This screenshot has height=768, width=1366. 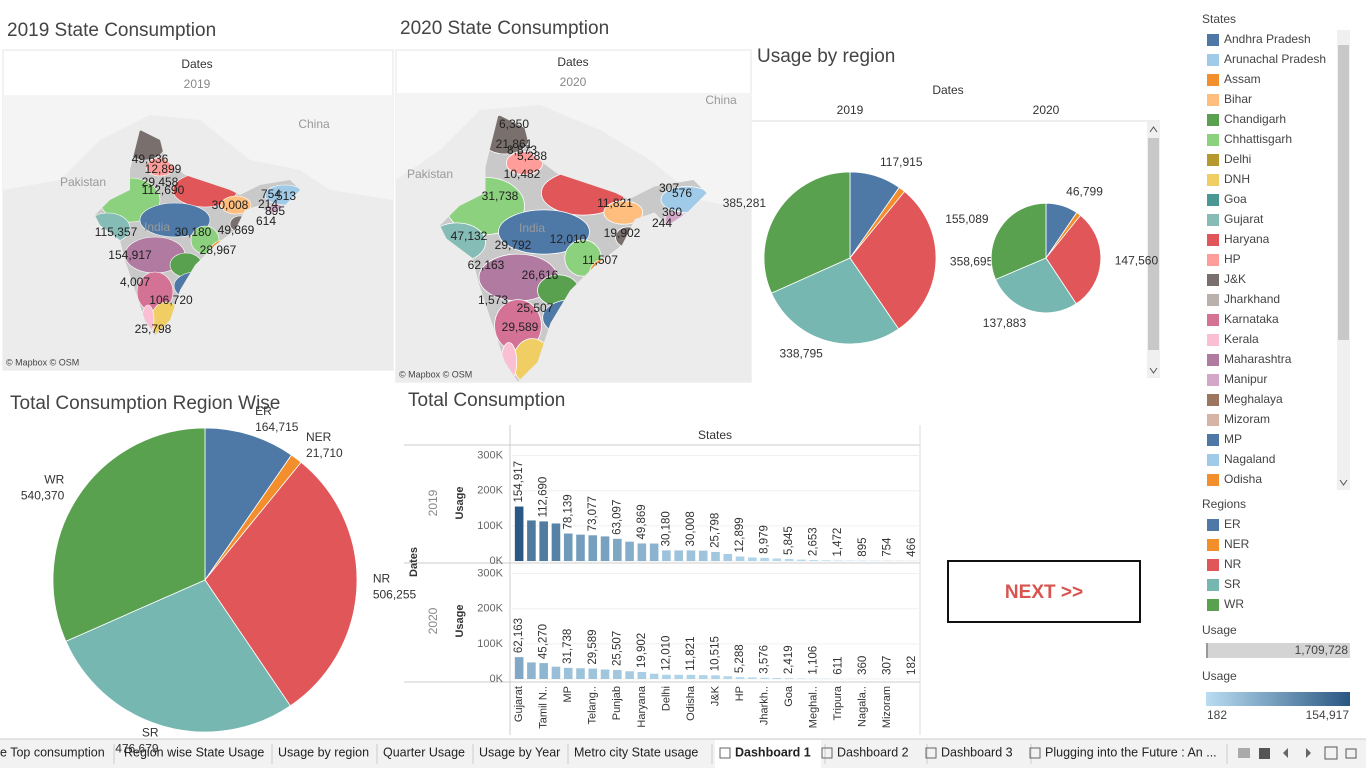 What do you see at coordinates (1153, 129) in the screenshot?
I see `scroll-up` at bounding box center [1153, 129].